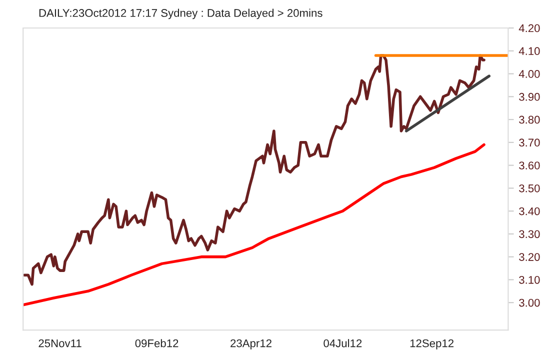  I want to click on y-tick-label: 4.10, so click(529, 51).